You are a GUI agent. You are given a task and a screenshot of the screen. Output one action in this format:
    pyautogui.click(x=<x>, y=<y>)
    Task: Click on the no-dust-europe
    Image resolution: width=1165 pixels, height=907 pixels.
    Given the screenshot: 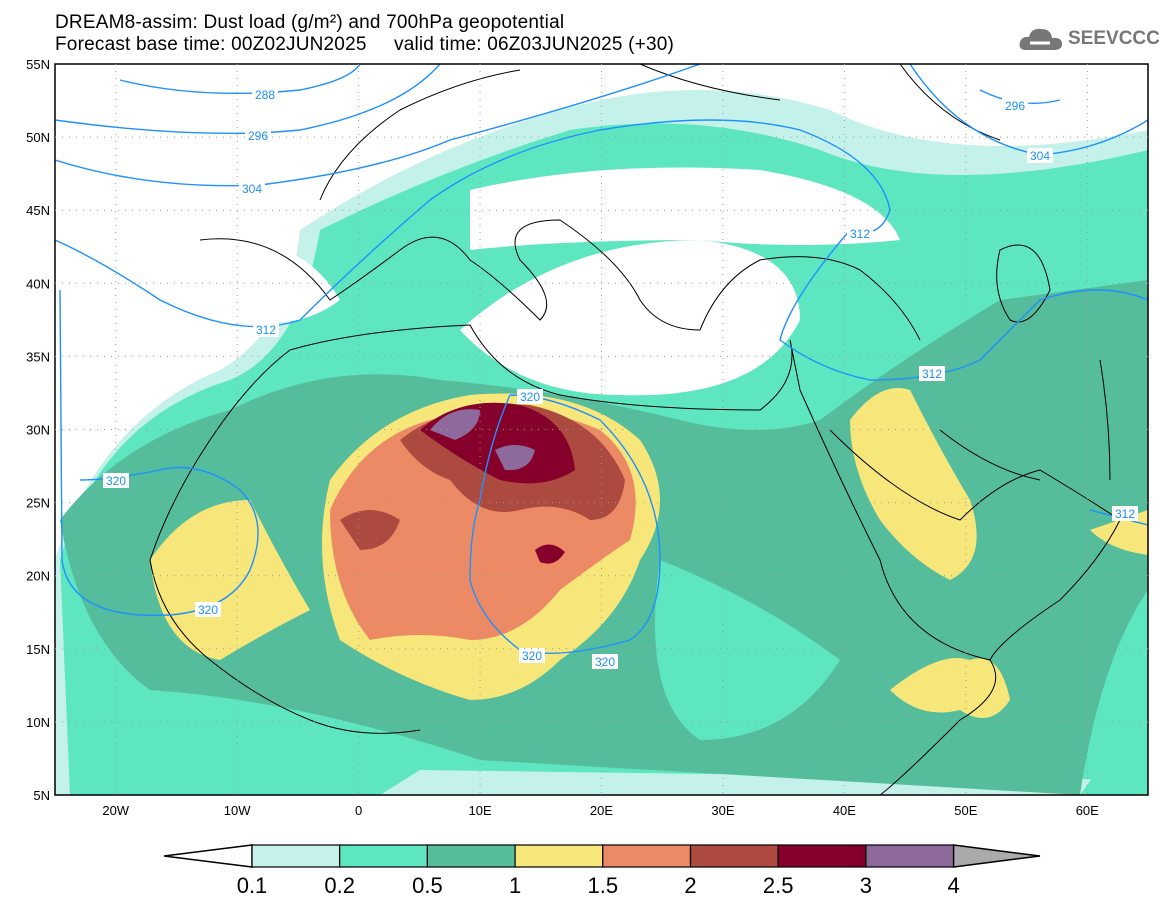 What is the action you would take?
    pyautogui.click(x=685, y=208)
    